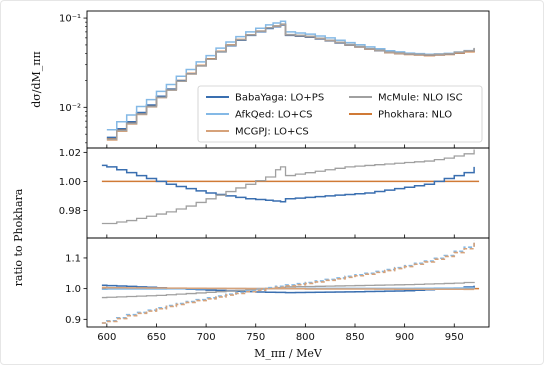 This screenshot has height=365, width=544. What do you see at coordinates (73, 320) in the screenshot?
I see `y-tick-label-bottom-0-9: 0.9` at bounding box center [73, 320].